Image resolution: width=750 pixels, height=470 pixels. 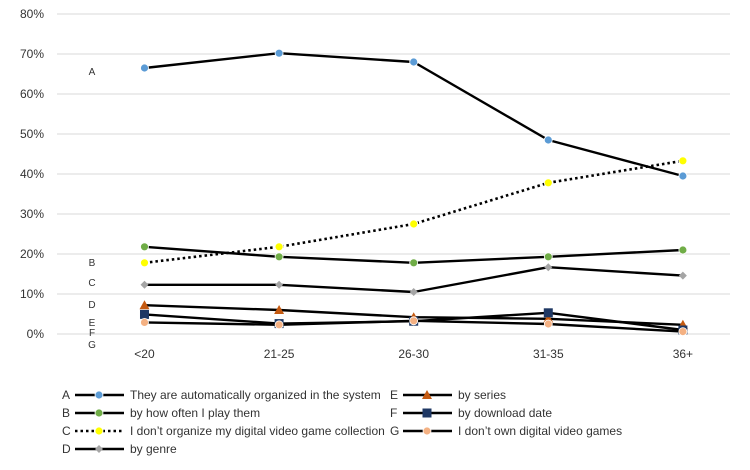 What do you see at coordinates (413, 279) in the screenshot?
I see `series-D` at bounding box center [413, 279].